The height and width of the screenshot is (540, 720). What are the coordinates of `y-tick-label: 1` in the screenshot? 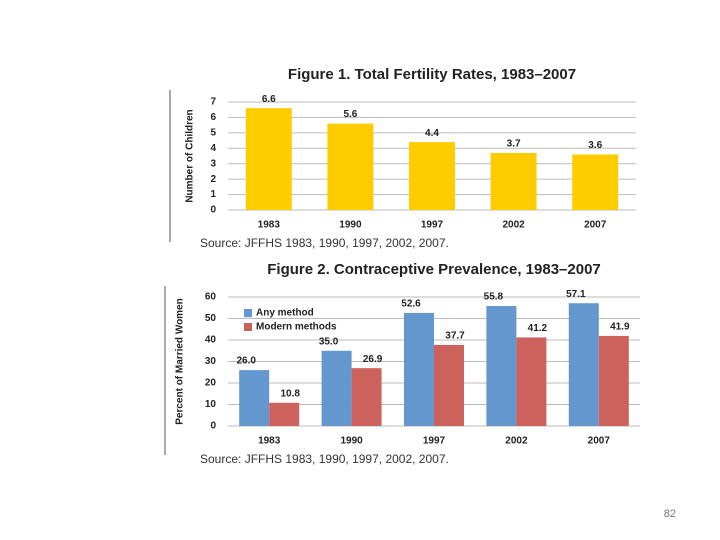 It's located at (213, 194).